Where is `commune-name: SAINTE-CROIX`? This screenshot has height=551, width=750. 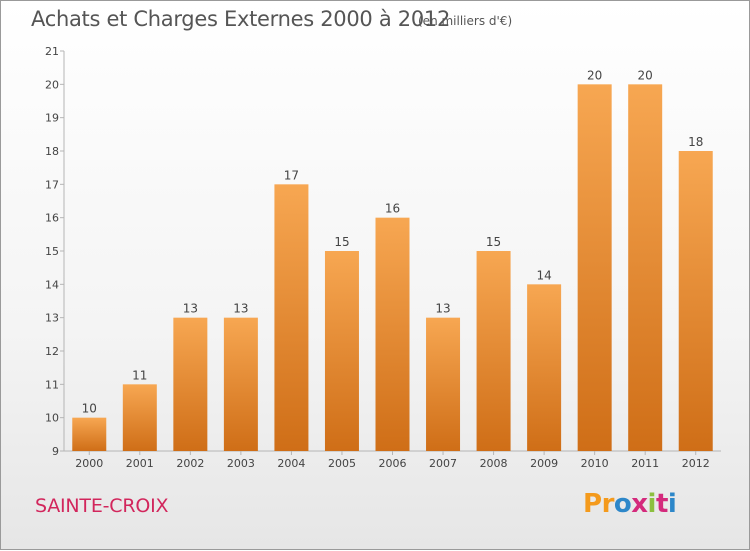
commune-name: SAINTE-CROIX is located at coordinates (102, 506).